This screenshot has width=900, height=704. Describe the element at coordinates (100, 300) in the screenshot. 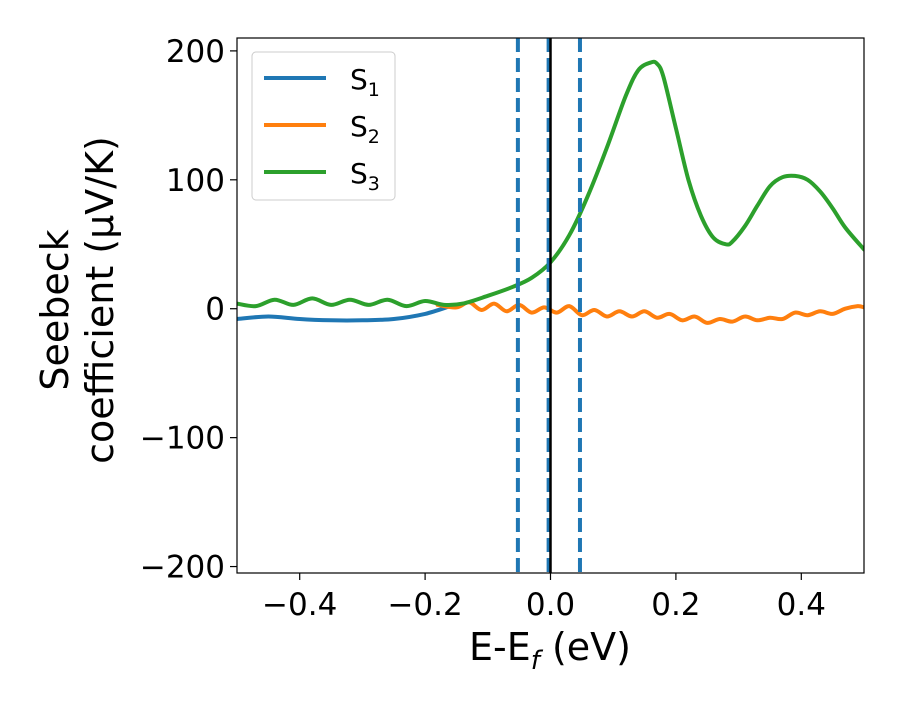

I see `y-axis-label-line2: coefficient (μV/K)` at that location.